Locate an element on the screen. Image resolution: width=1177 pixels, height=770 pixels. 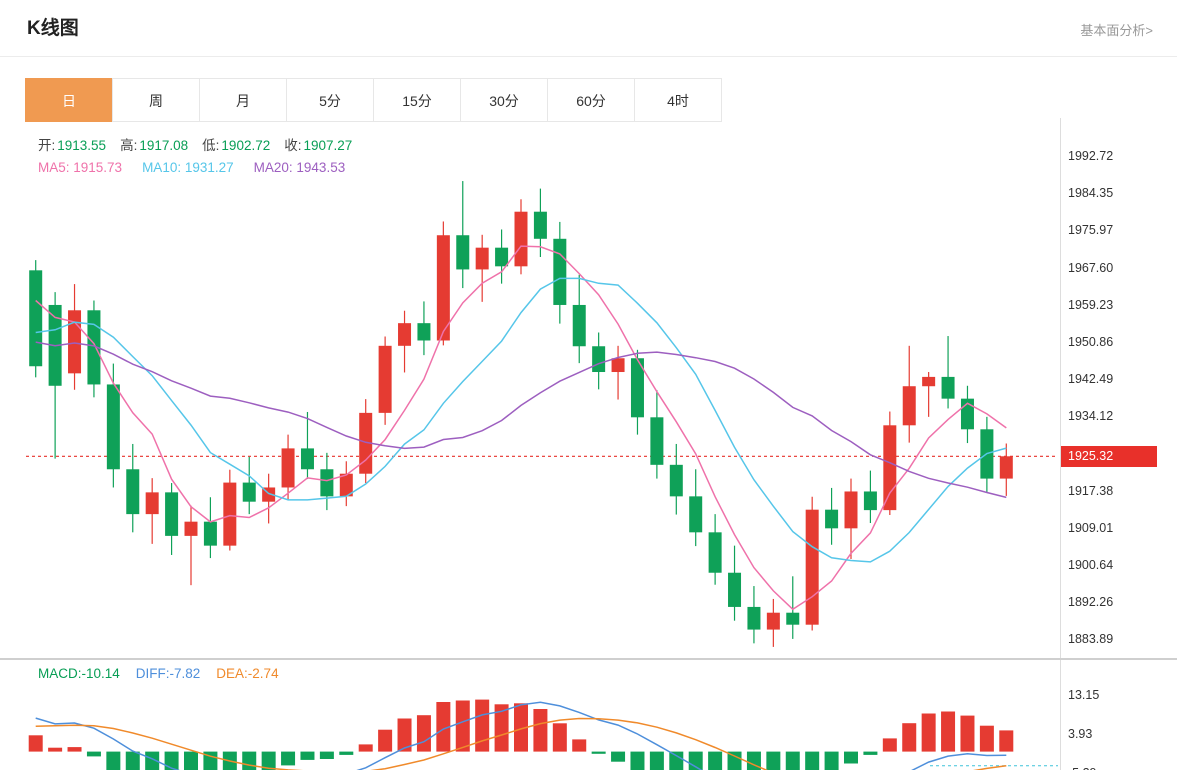
y-axis-label: 1934.12 is located at coordinates (1091, 416).